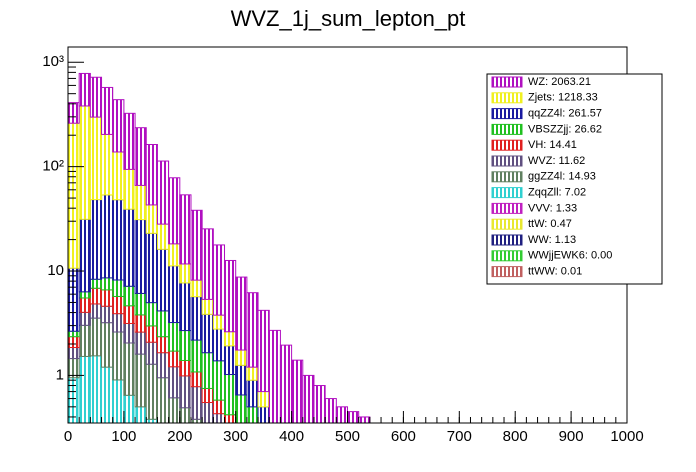 The width and height of the screenshot is (696, 472). Describe the element at coordinates (556, 161) in the screenshot. I see `legend-label: WVZ: 11.62` at that location.